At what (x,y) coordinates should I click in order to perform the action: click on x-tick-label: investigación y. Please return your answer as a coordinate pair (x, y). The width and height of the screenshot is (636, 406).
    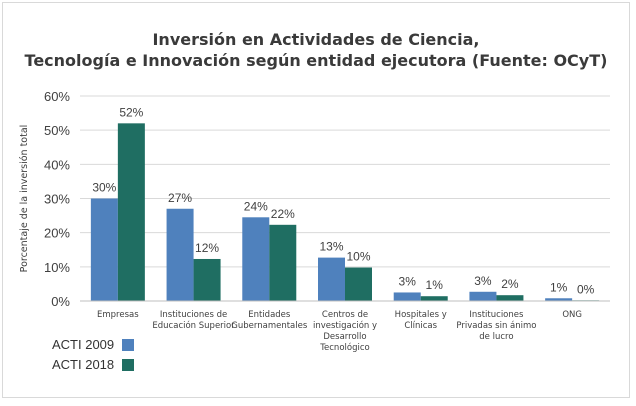
    Looking at the image, I should click on (345, 325).